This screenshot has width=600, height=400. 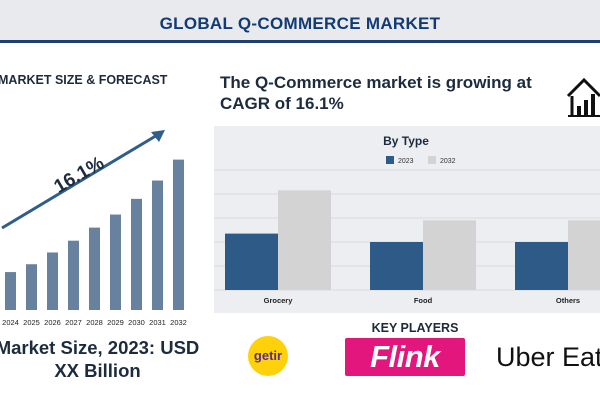 What do you see at coordinates (279, 300) in the screenshot?
I see `type-category-label: Grocery` at bounding box center [279, 300].